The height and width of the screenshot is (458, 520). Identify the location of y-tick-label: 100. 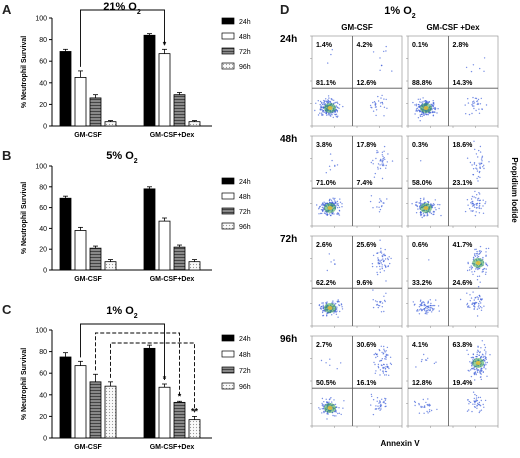
(41, 19).